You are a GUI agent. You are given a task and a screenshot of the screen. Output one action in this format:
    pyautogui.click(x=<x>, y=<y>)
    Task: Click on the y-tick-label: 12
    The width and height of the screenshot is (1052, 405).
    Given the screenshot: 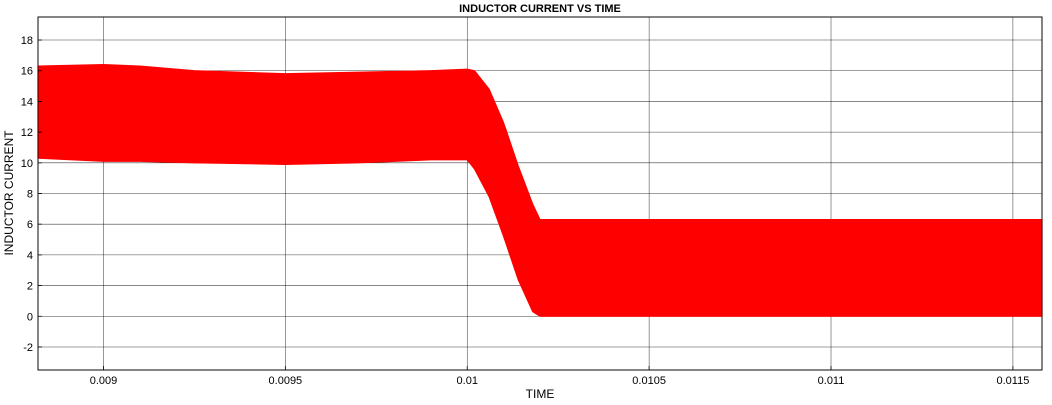 What is the action you would take?
    pyautogui.click(x=27, y=133)
    